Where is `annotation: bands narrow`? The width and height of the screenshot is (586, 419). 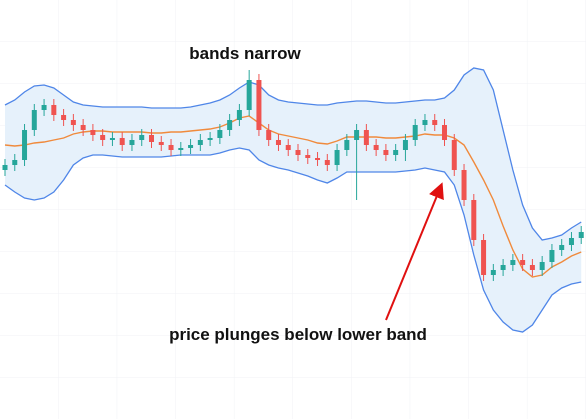
annotation: bands narrow is located at coordinates (245, 53).